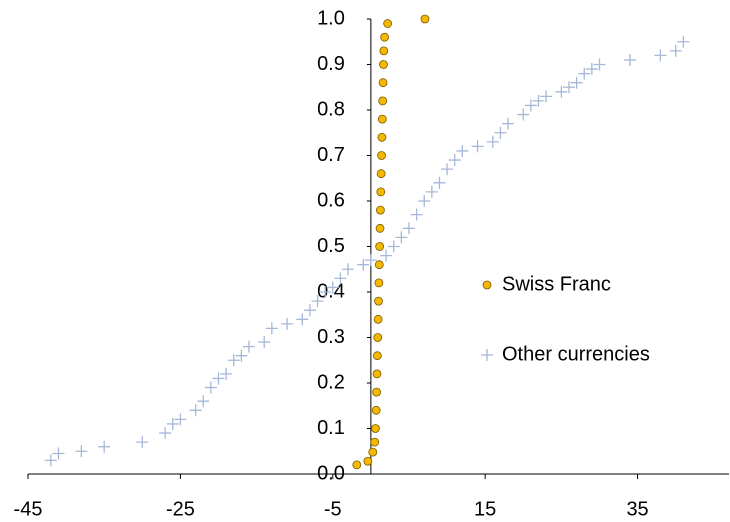  I want to click on y-tick-label: 0.7, so click(331, 155).